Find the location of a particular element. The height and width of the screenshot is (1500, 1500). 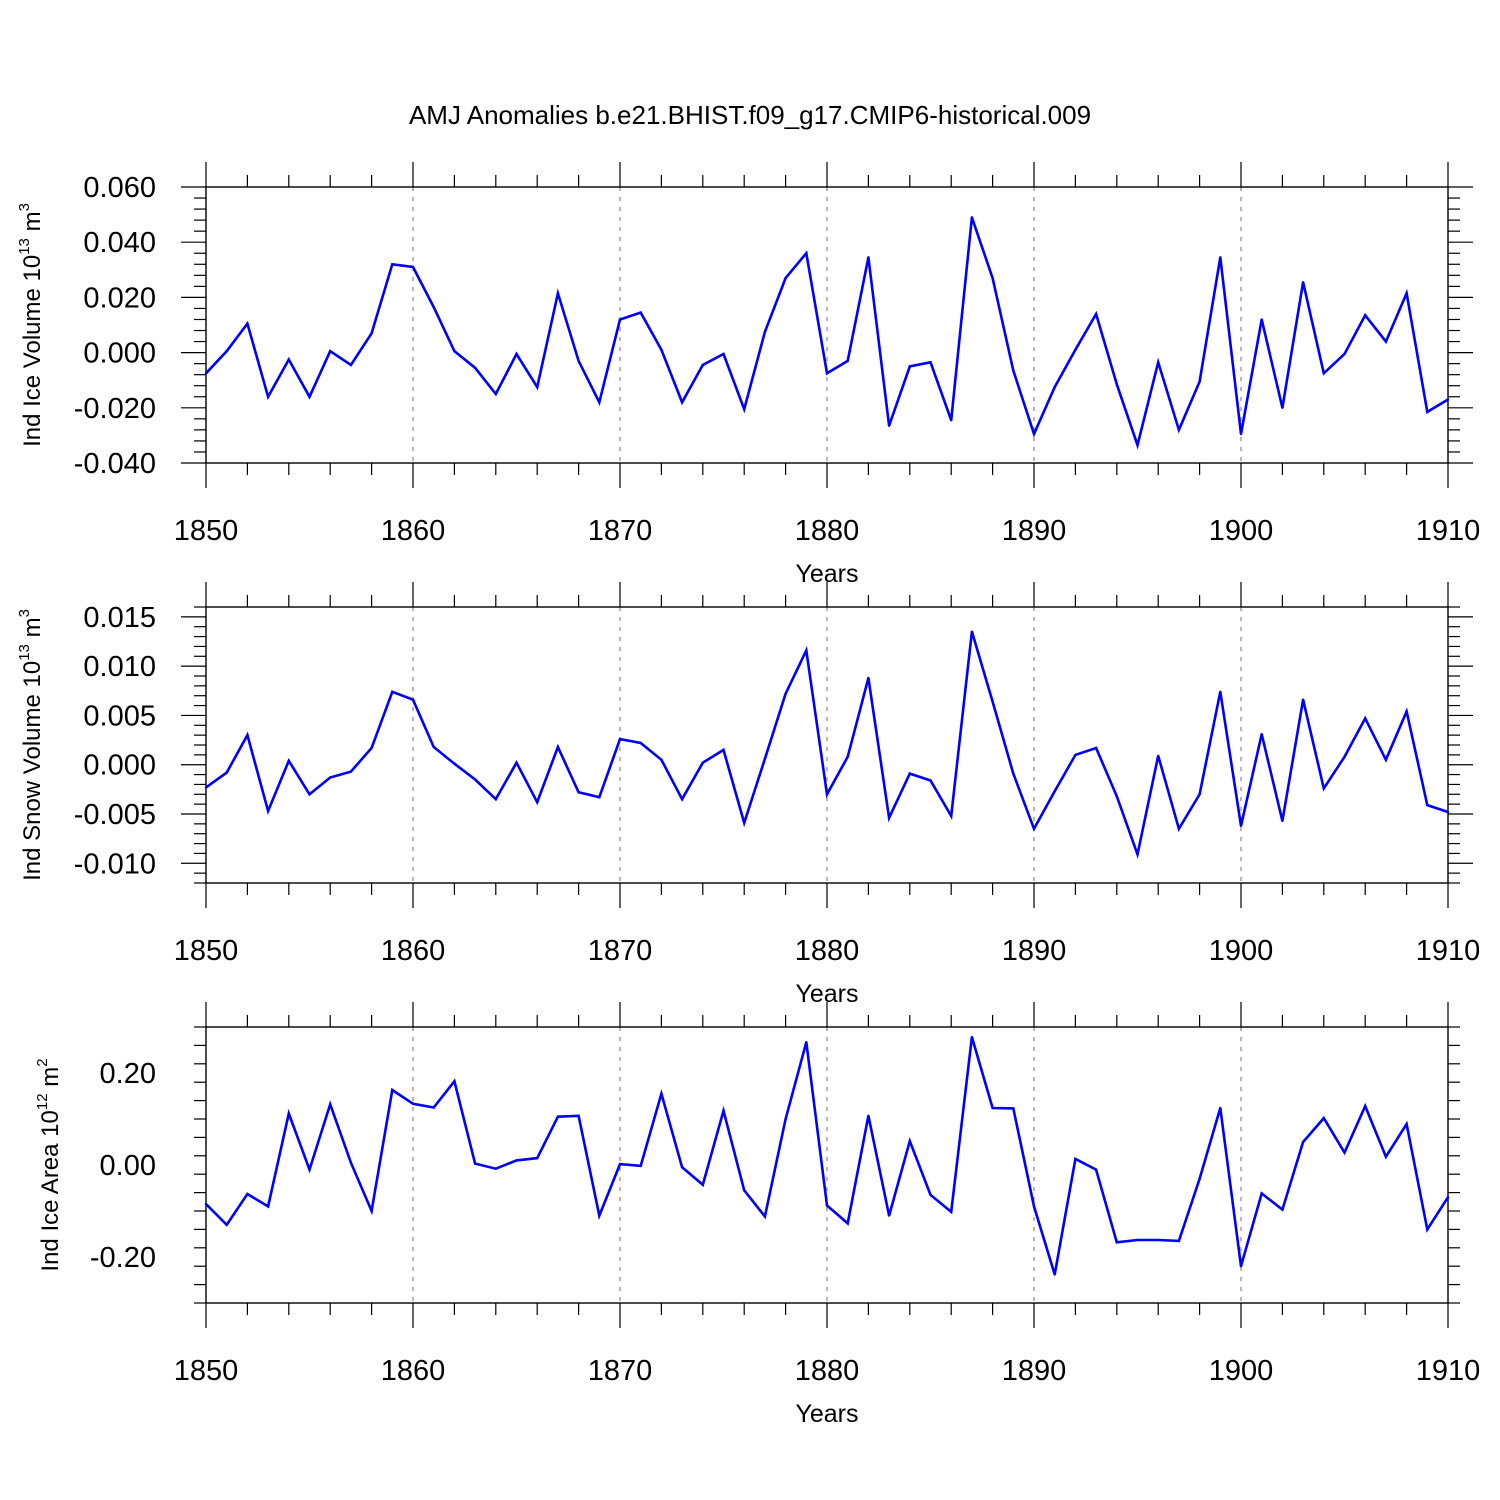

snow-volume-y-axis-title: Ind Snow Volume 1013 m3 is located at coordinates (31, 745).